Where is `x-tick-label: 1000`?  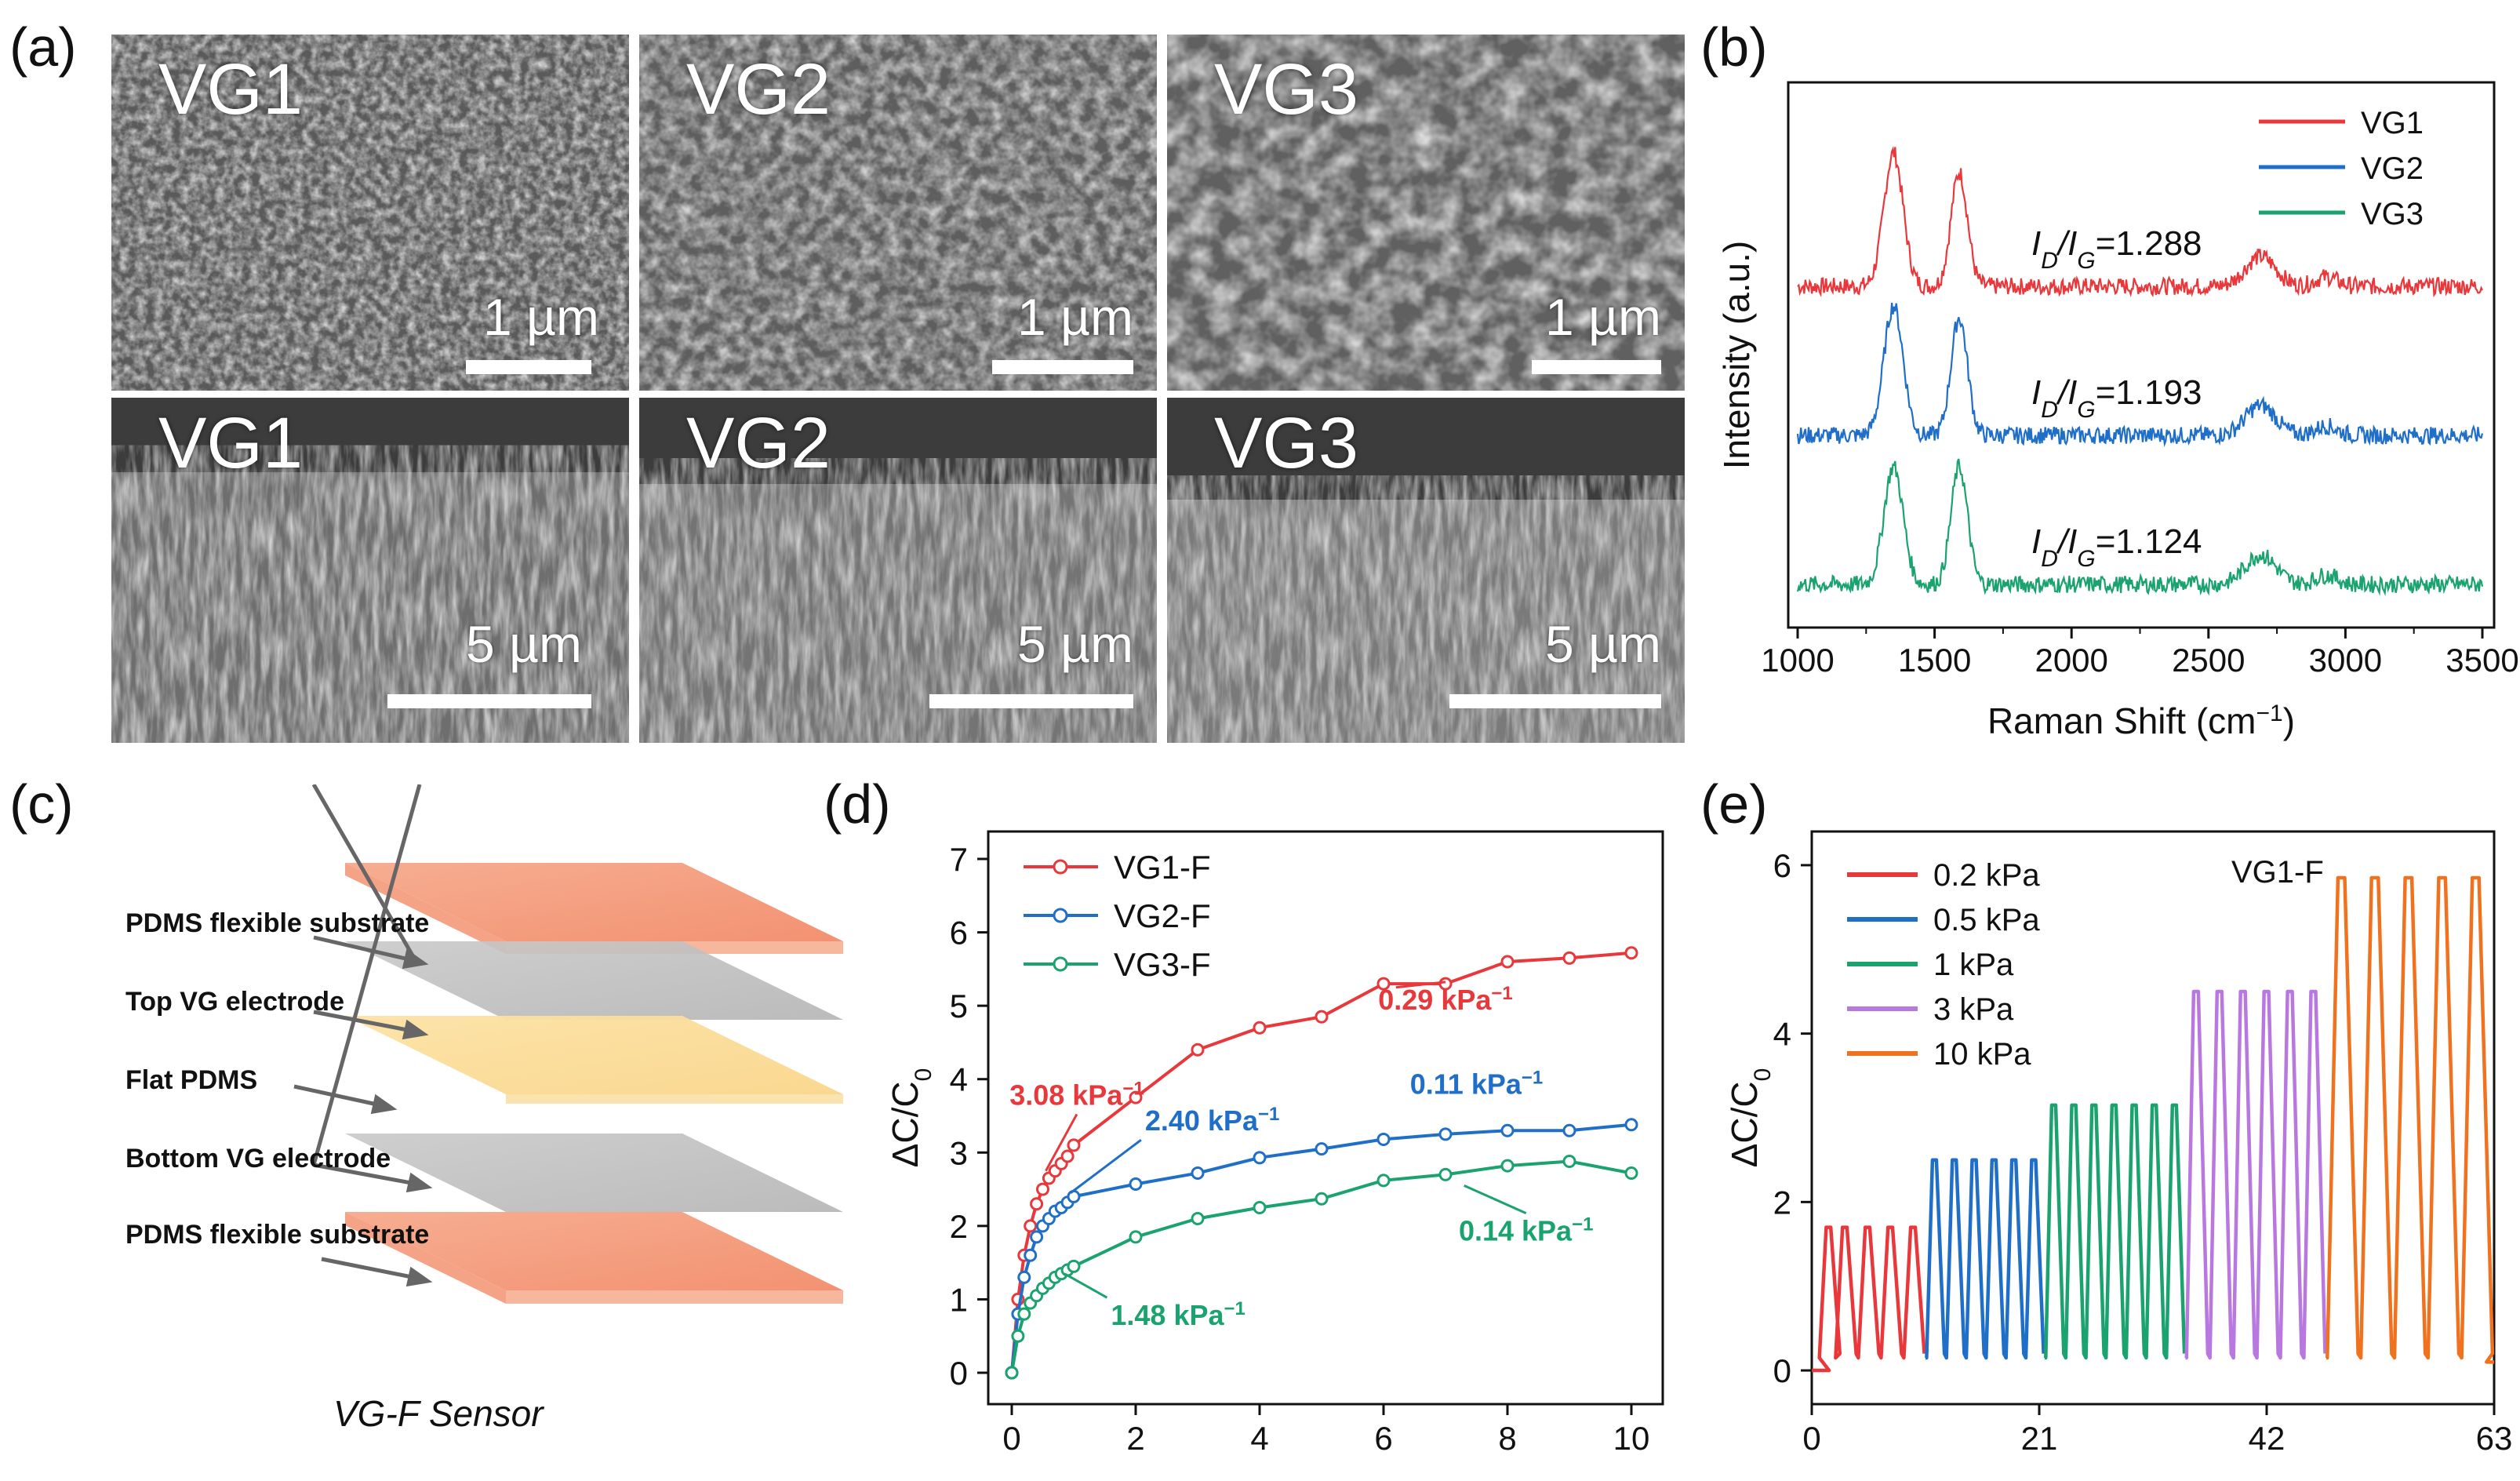 x-tick-label: 1000 is located at coordinates (1797, 660).